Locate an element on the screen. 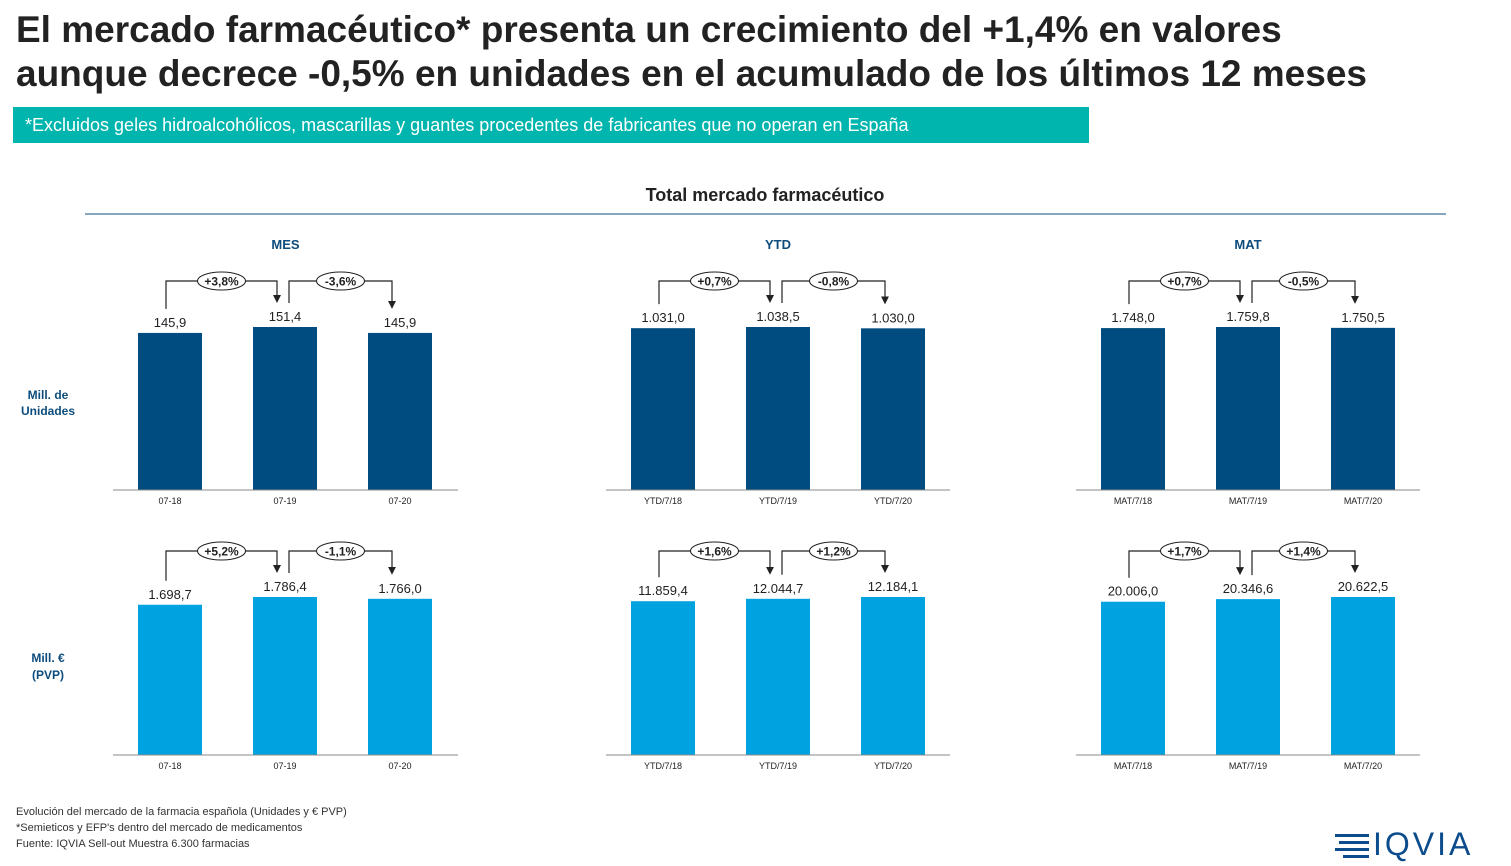  logo-text: IQVIA is located at coordinates (1423, 844).